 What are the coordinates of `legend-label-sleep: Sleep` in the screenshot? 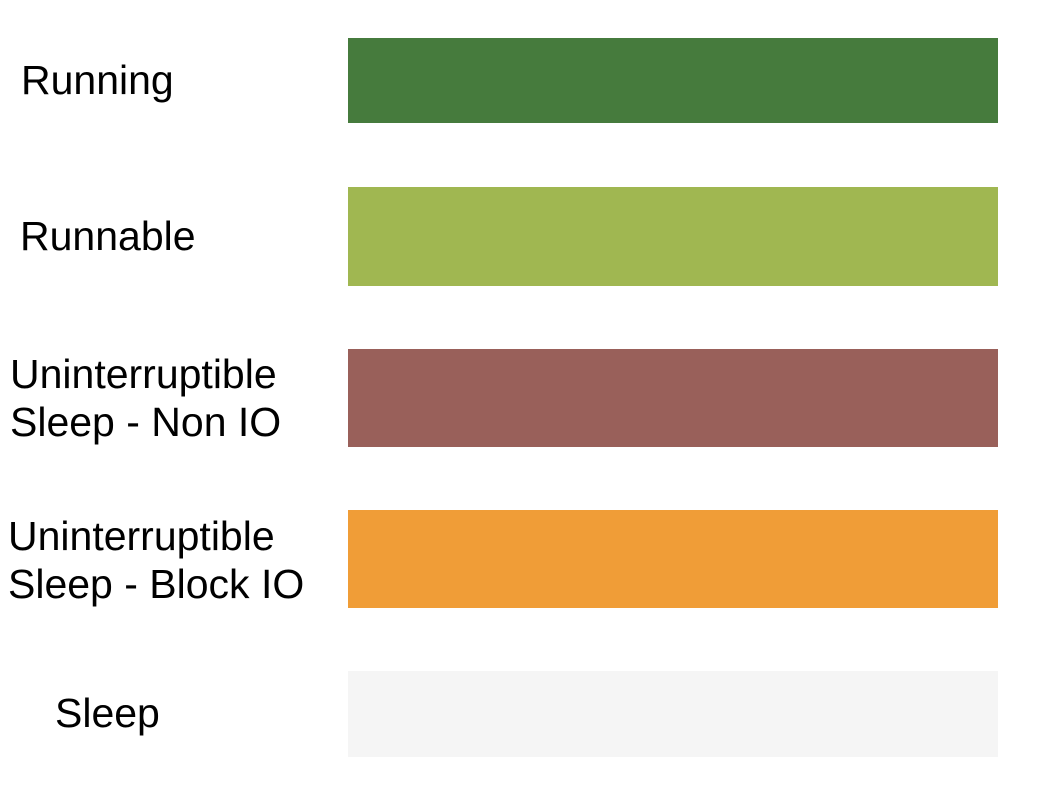 It's located at (107, 713).